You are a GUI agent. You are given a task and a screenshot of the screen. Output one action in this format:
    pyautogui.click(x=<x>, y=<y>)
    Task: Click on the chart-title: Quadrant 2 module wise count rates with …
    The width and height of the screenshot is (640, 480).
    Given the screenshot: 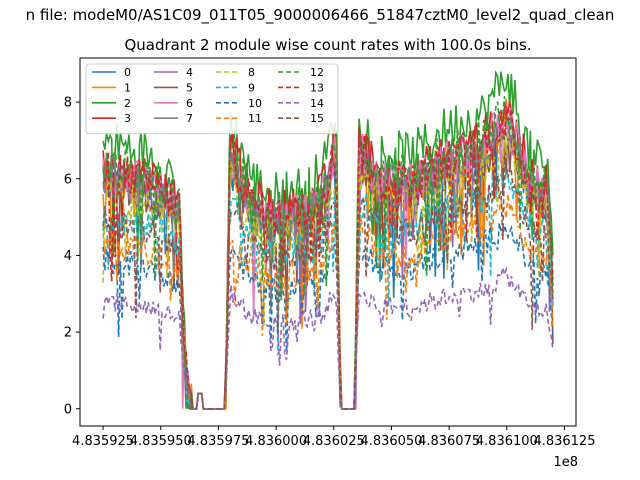 What is the action you would take?
    pyautogui.click(x=327, y=45)
    